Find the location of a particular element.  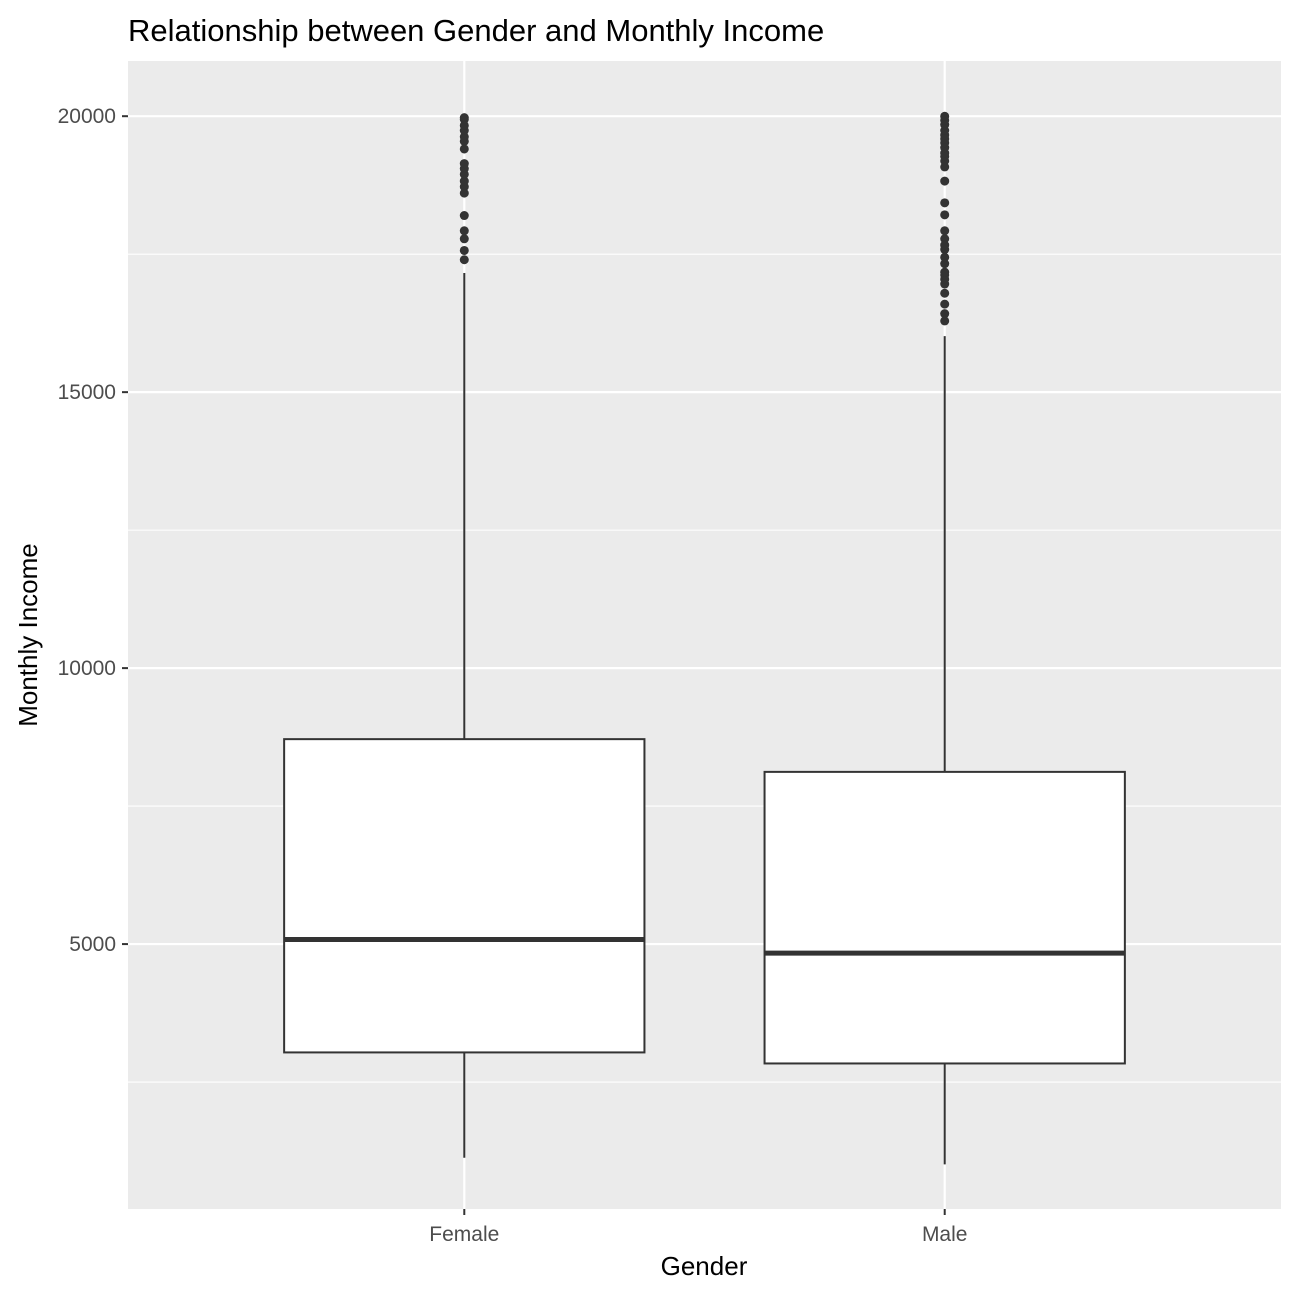

x-tick-label: Male is located at coordinates (945, 1234).